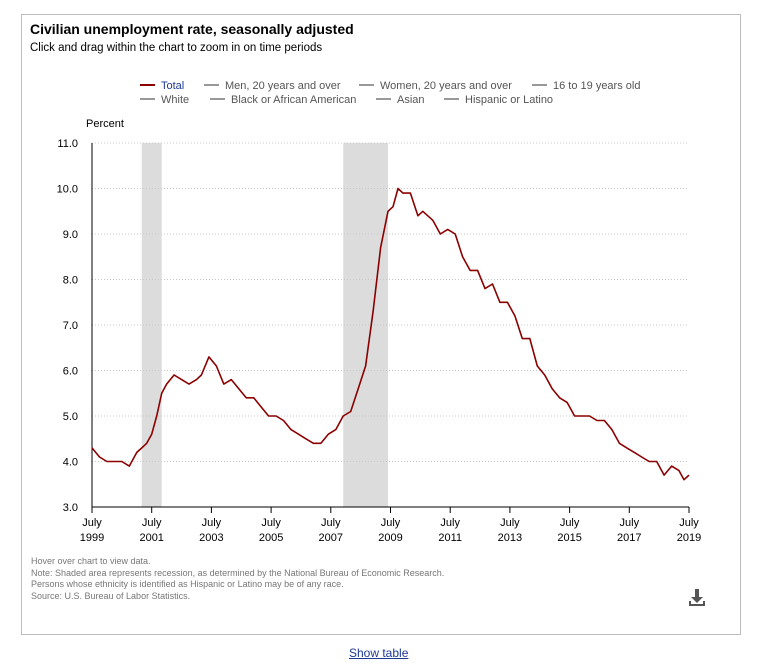 This screenshot has height=671, width=762. I want to click on y-axis-ticks: 3.0 4.0 5.0 6.0 7.0 8.0 9.0 10.0 11.0, so click(67, 326).